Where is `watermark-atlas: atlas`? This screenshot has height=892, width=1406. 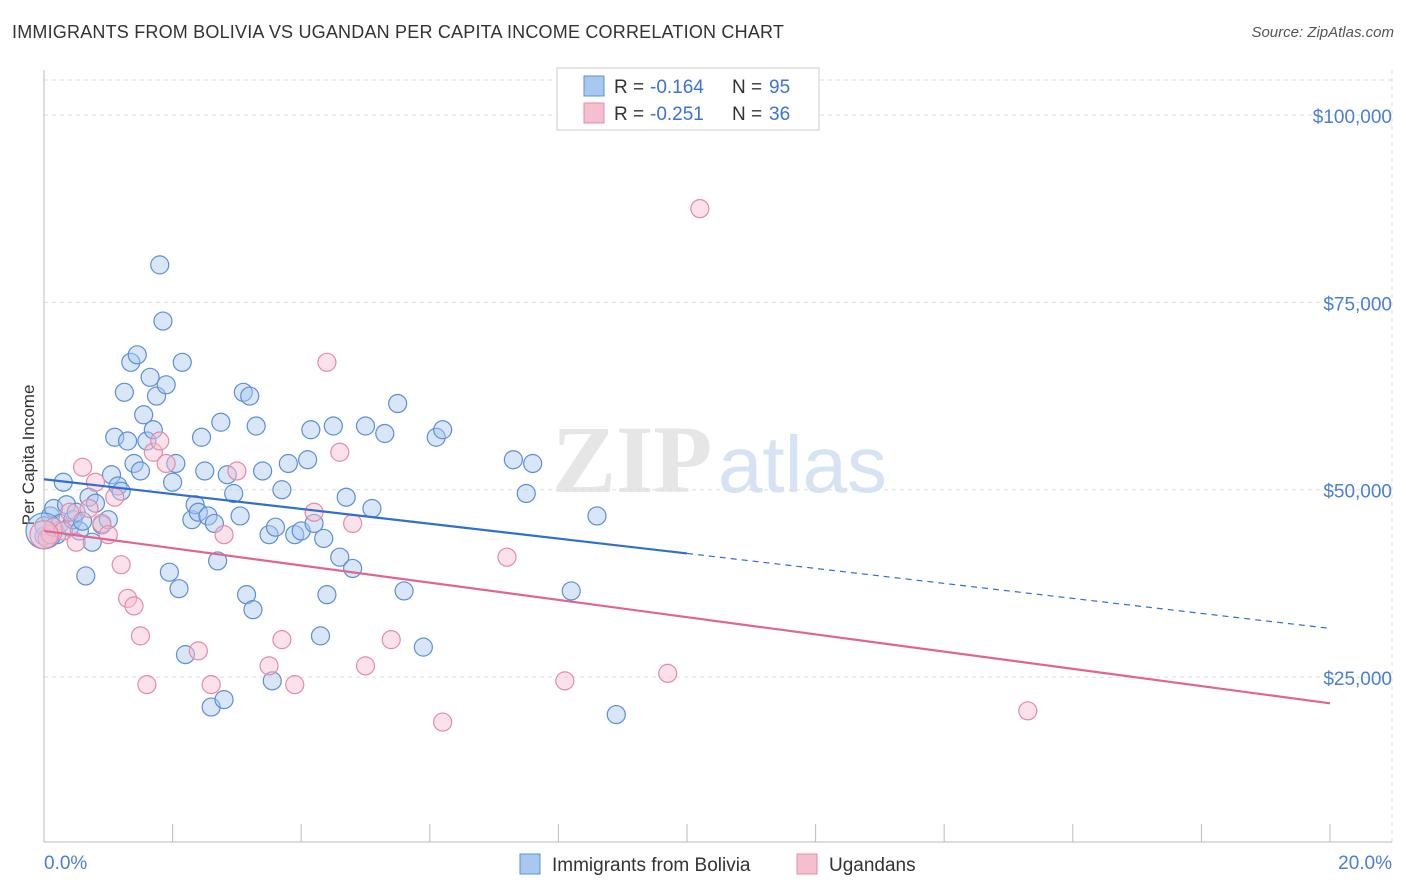
watermark-atlas: atlas is located at coordinates (802, 464).